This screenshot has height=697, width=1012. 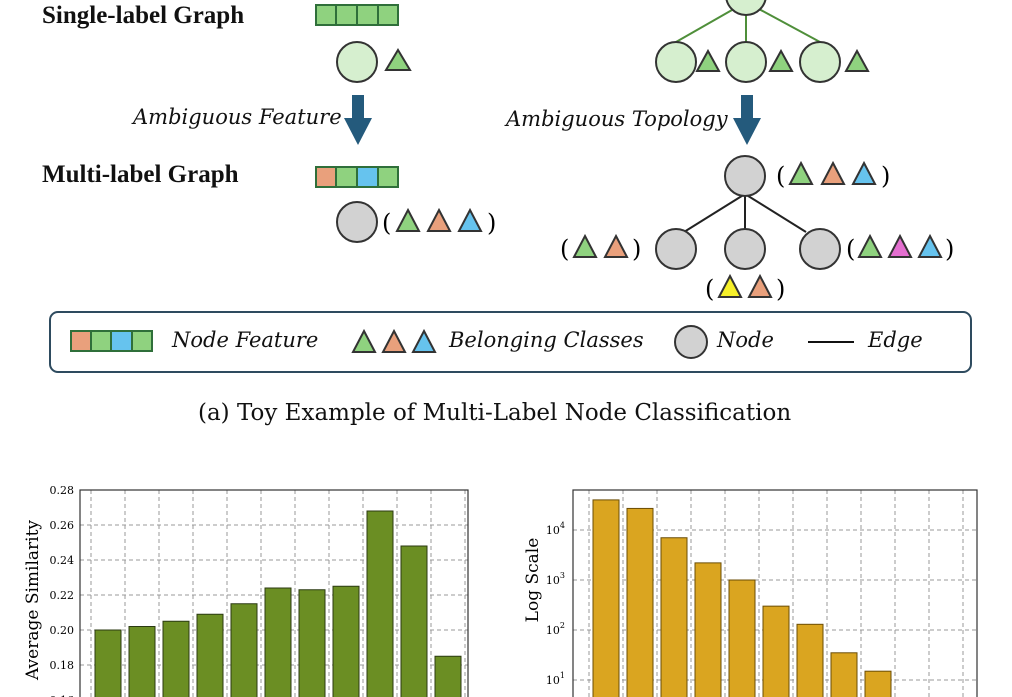 What do you see at coordinates (62, 560) in the screenshot?
I see `y-tick-label: 0.24` at bounding box center [62, 560].